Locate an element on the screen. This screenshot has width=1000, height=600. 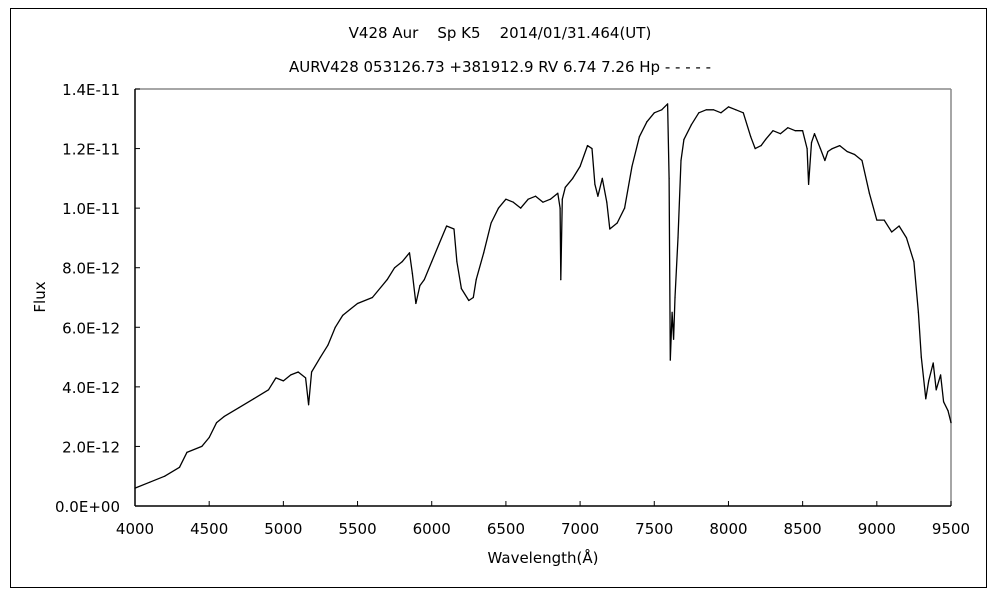
x-tick-label: 5500 is located at coordinates (357, 529).